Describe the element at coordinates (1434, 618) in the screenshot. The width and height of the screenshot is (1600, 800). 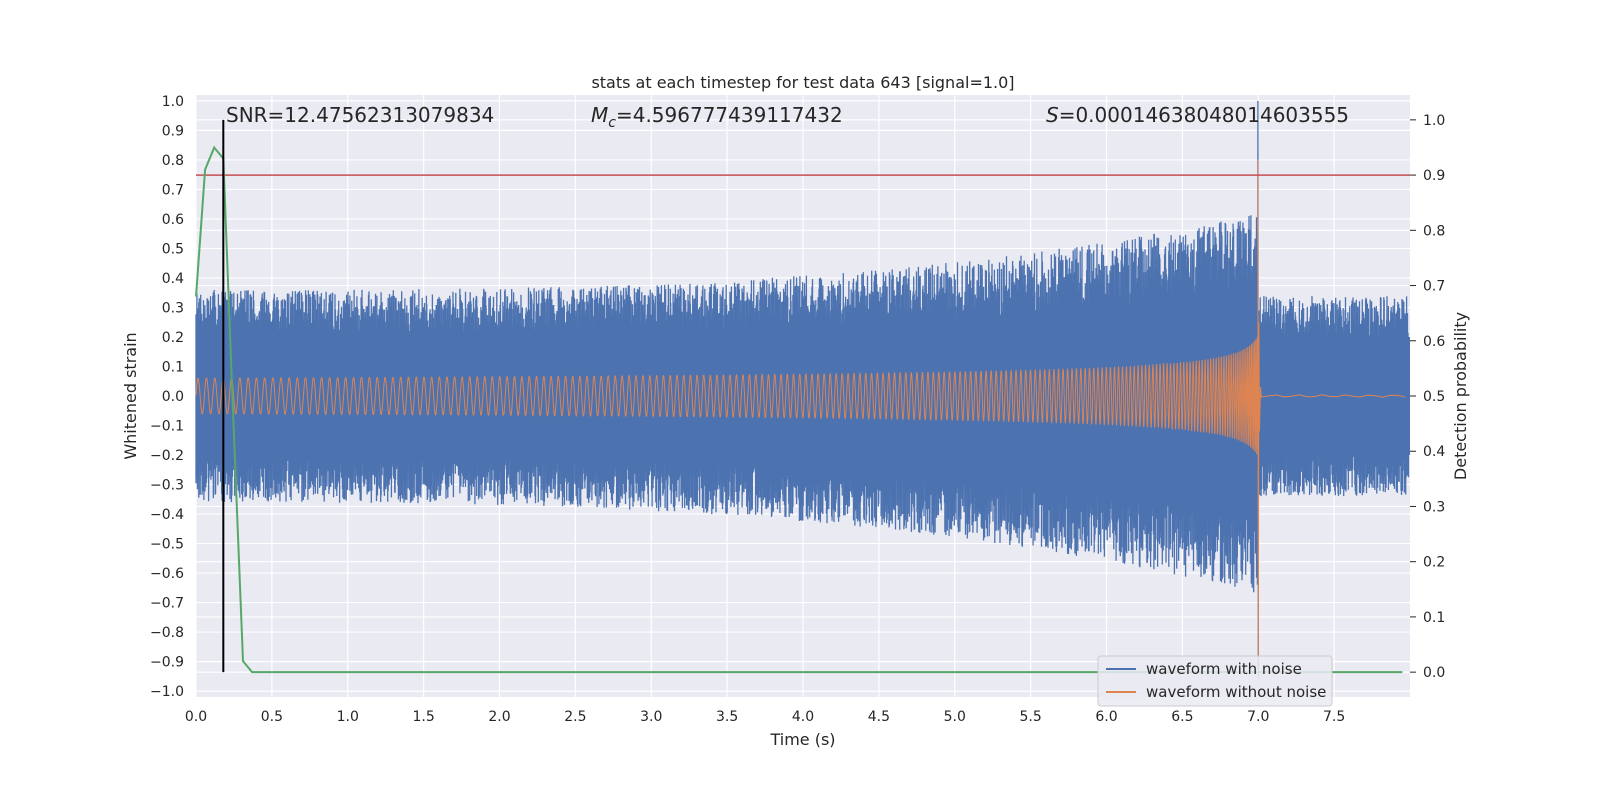
I see `y2-tick-label: 0.1` at that location.